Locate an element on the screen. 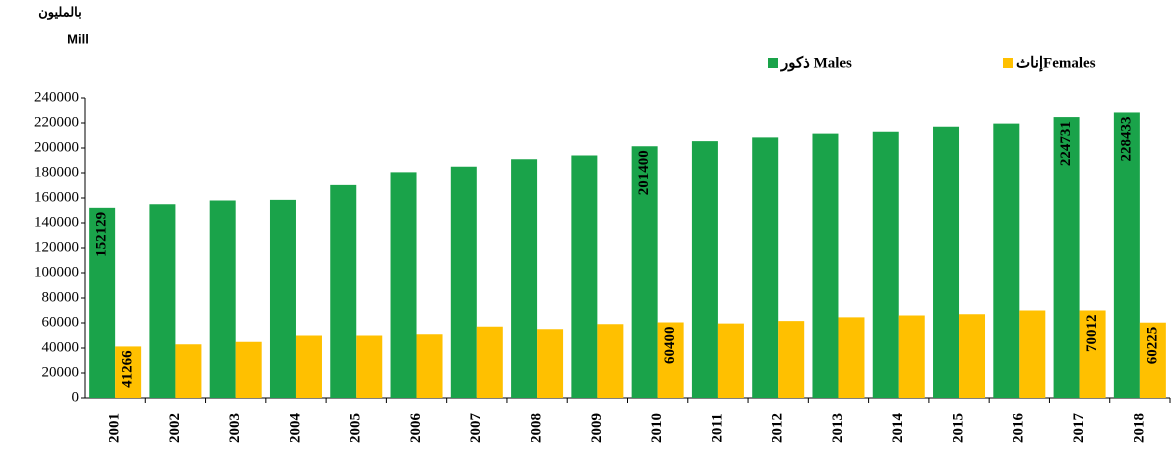 This screenshot has height=462, width=1175. x-tick-label: 2003 is located at coordinates (235, 428).